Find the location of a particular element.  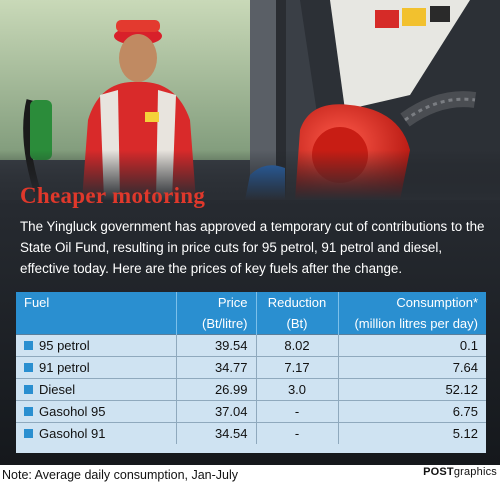

consumption-cell: 52.12 is located at coordinates (412, 389).